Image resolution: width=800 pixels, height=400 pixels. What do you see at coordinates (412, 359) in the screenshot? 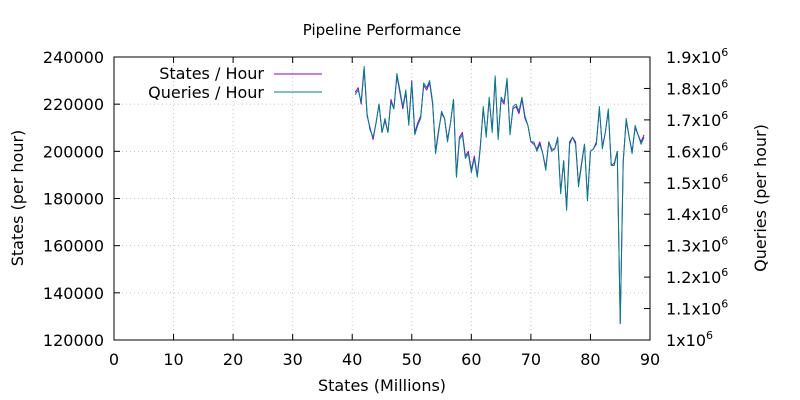
I see `x-tick-label: 50` at bounding box center [412, 359].